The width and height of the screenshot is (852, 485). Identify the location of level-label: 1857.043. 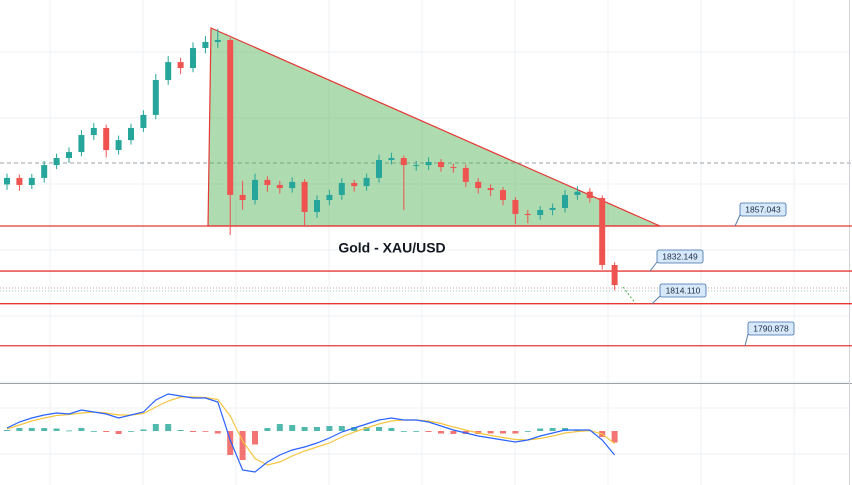
(763, 209).